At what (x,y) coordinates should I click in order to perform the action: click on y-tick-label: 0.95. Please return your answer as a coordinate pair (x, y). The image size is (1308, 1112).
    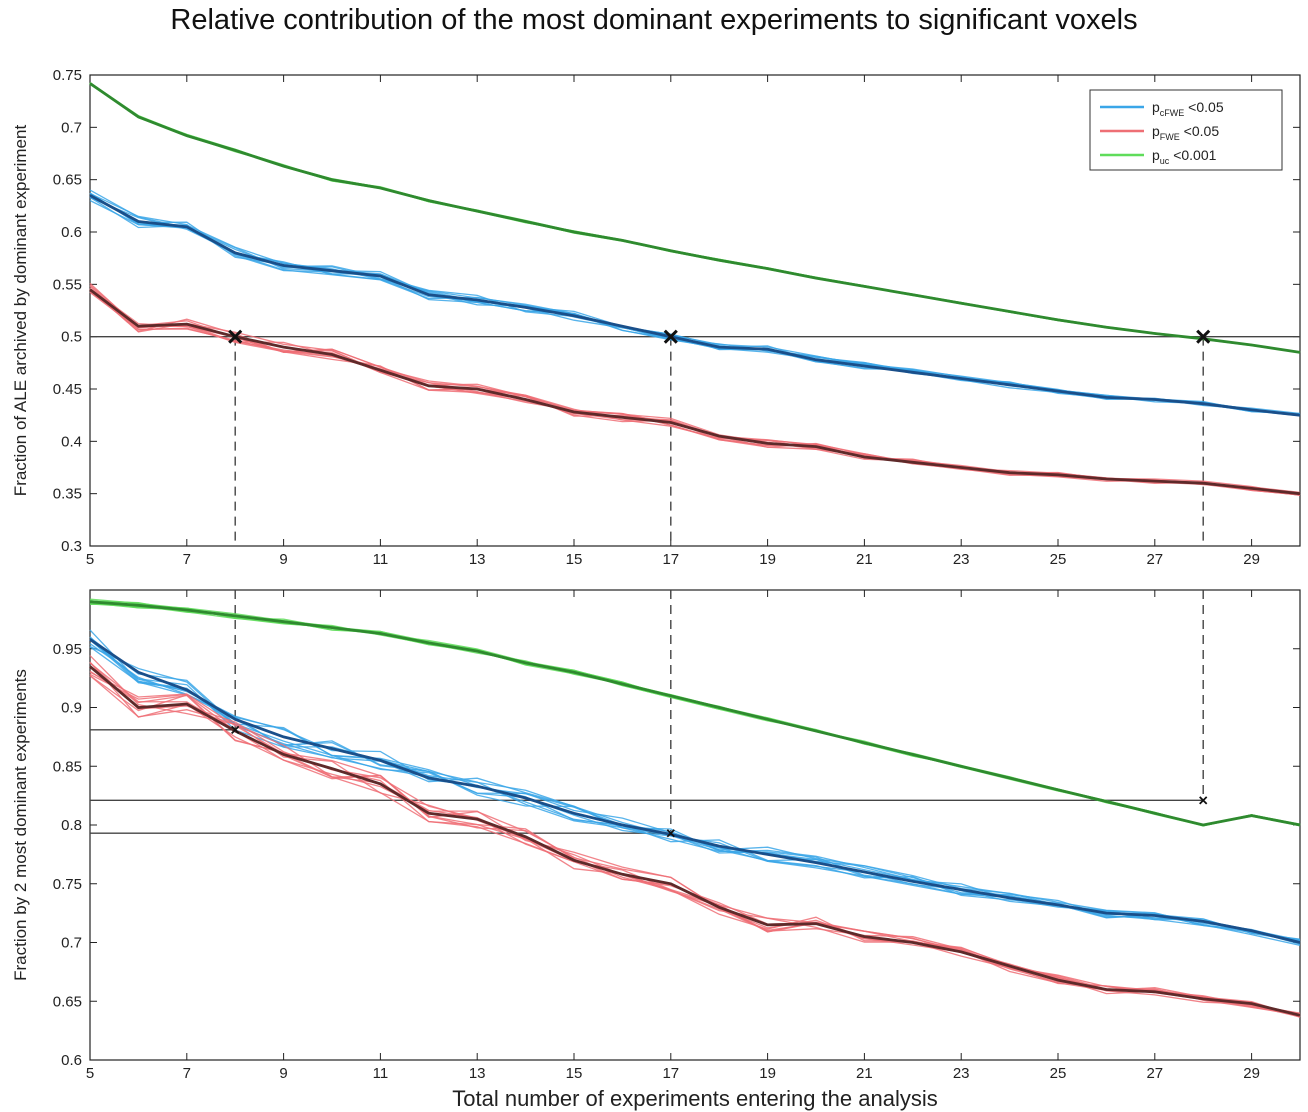
    Looking at the image, I should click on (67, 649).